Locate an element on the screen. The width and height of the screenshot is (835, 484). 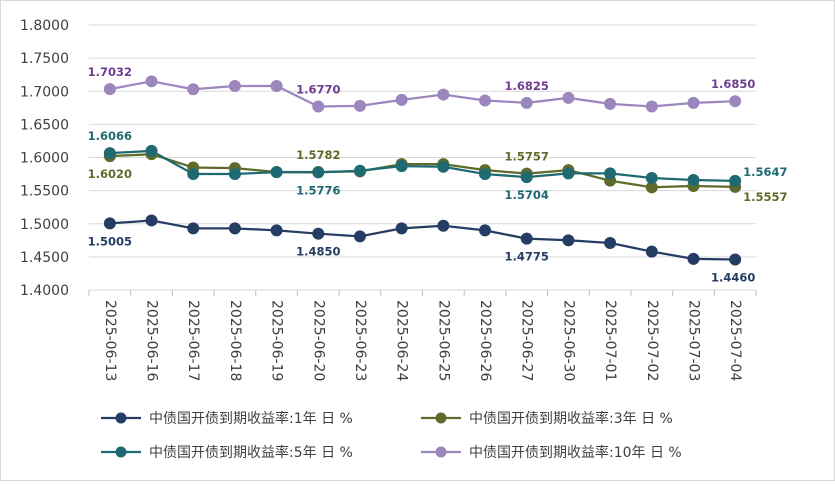
y-tick-label: 1.8000 is located at coordinates (44, 26).